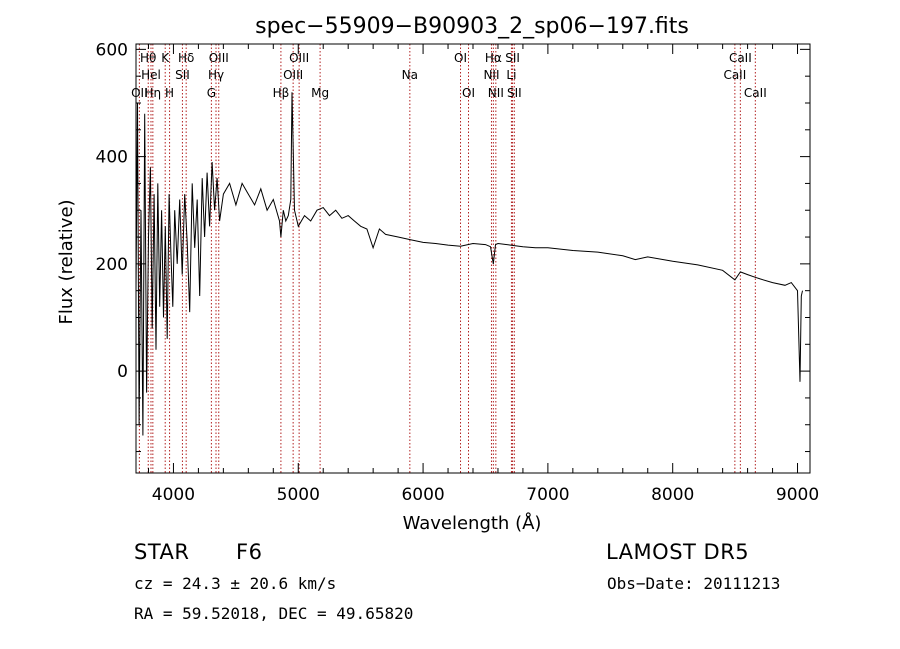 This screenshot has width=900, height=649. I want to click on object-class: STAR, so click(162, 552).